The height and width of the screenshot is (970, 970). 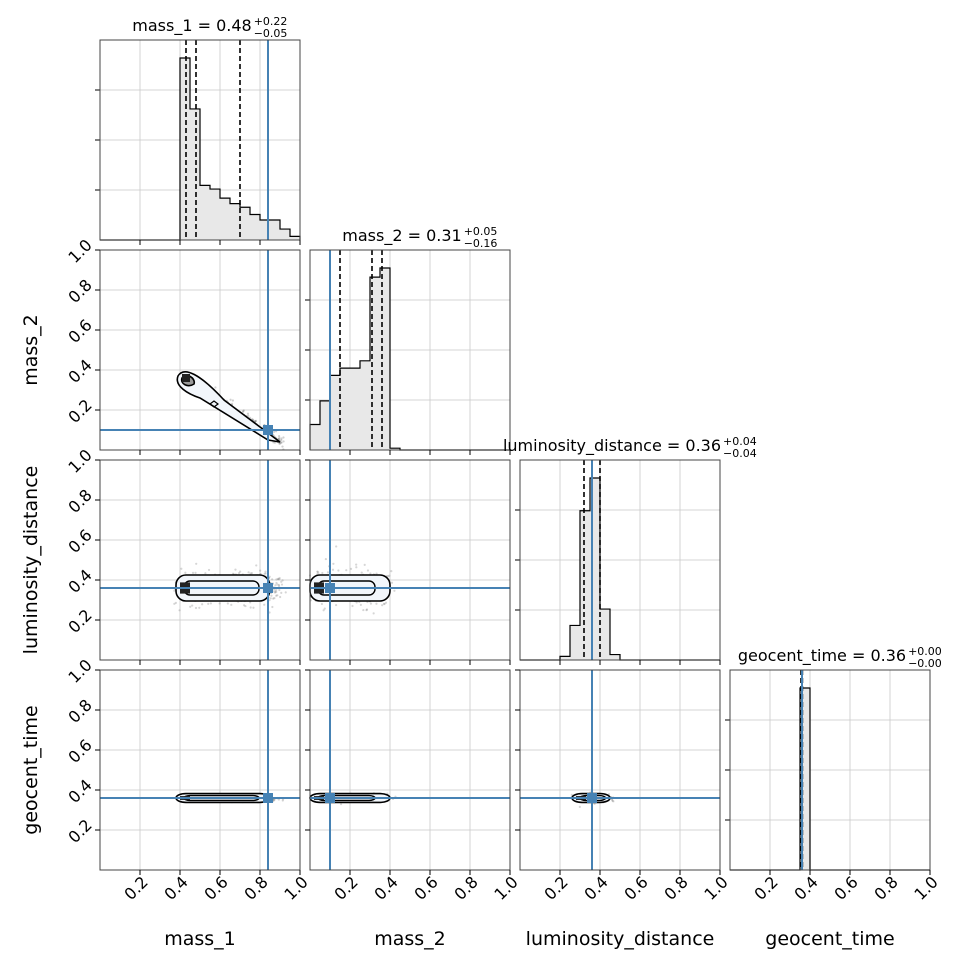 What do you see at coordinates (925, 663) in the screenshot?
I see `title-minus-geocent_time: −0.00` at bounding box center [925, 663].